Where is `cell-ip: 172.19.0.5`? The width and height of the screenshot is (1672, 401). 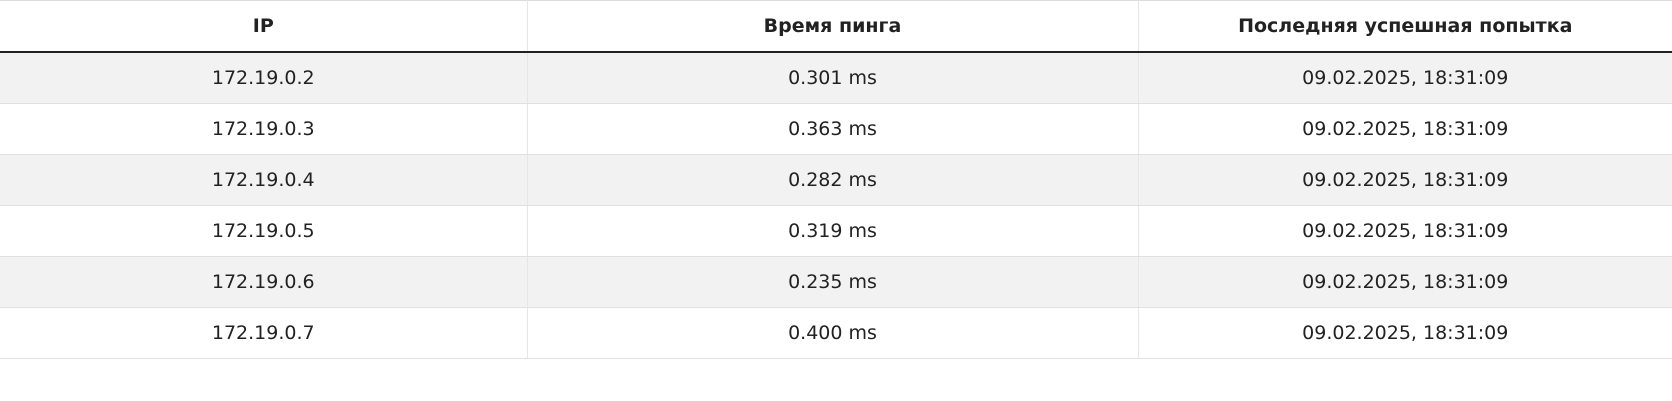 cell-ip: 172.19.0.5 is located at coordinates (263, 231).